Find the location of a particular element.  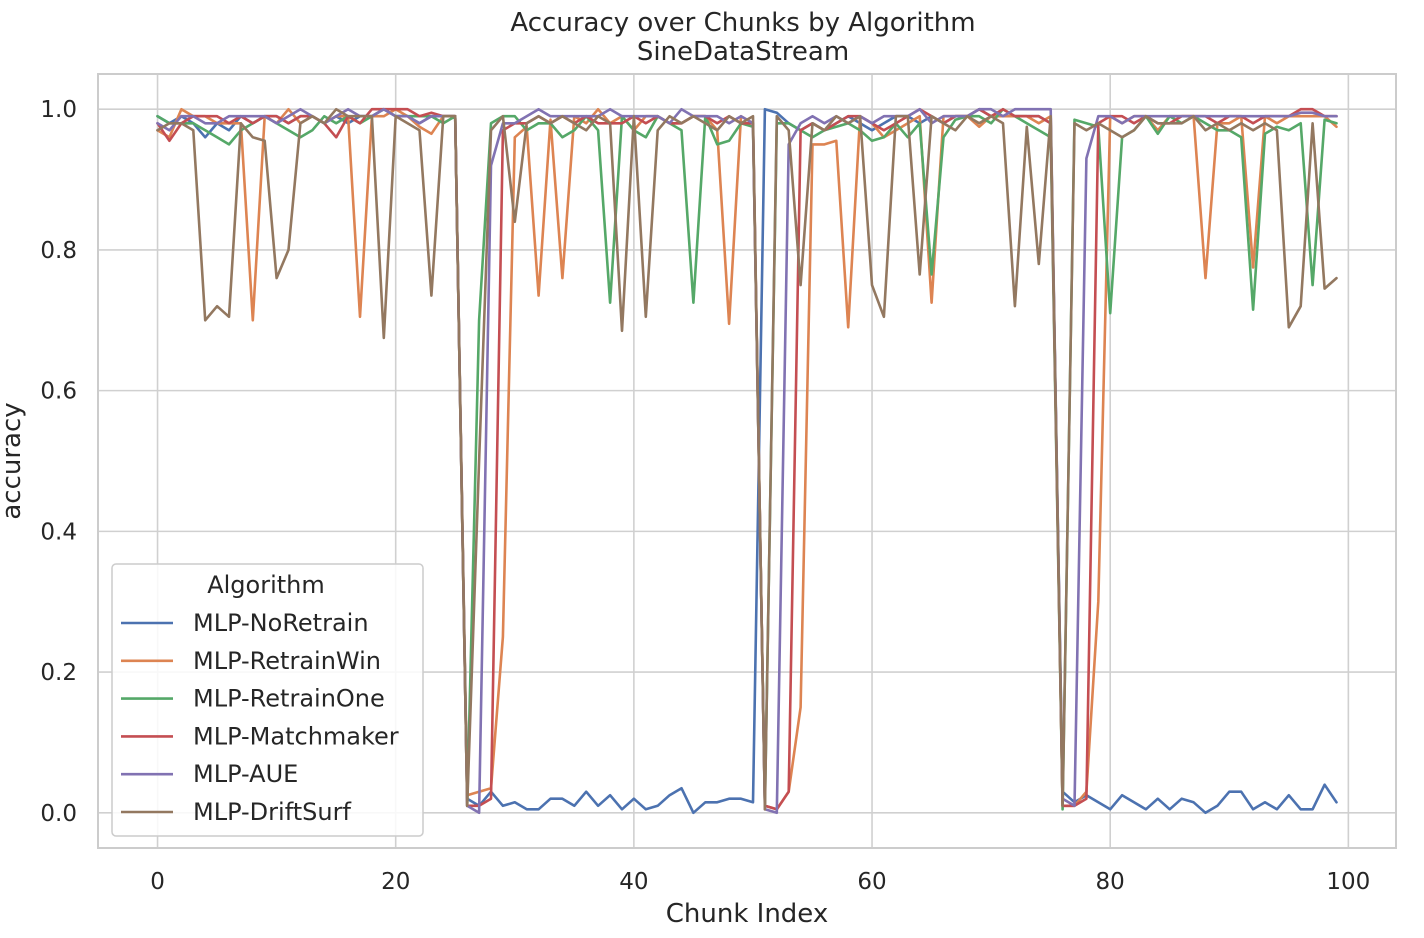

y-tick-labels: 0.0 0.2 0.4 0.6 0.8 1.0 is located at coordinates (58, 462).